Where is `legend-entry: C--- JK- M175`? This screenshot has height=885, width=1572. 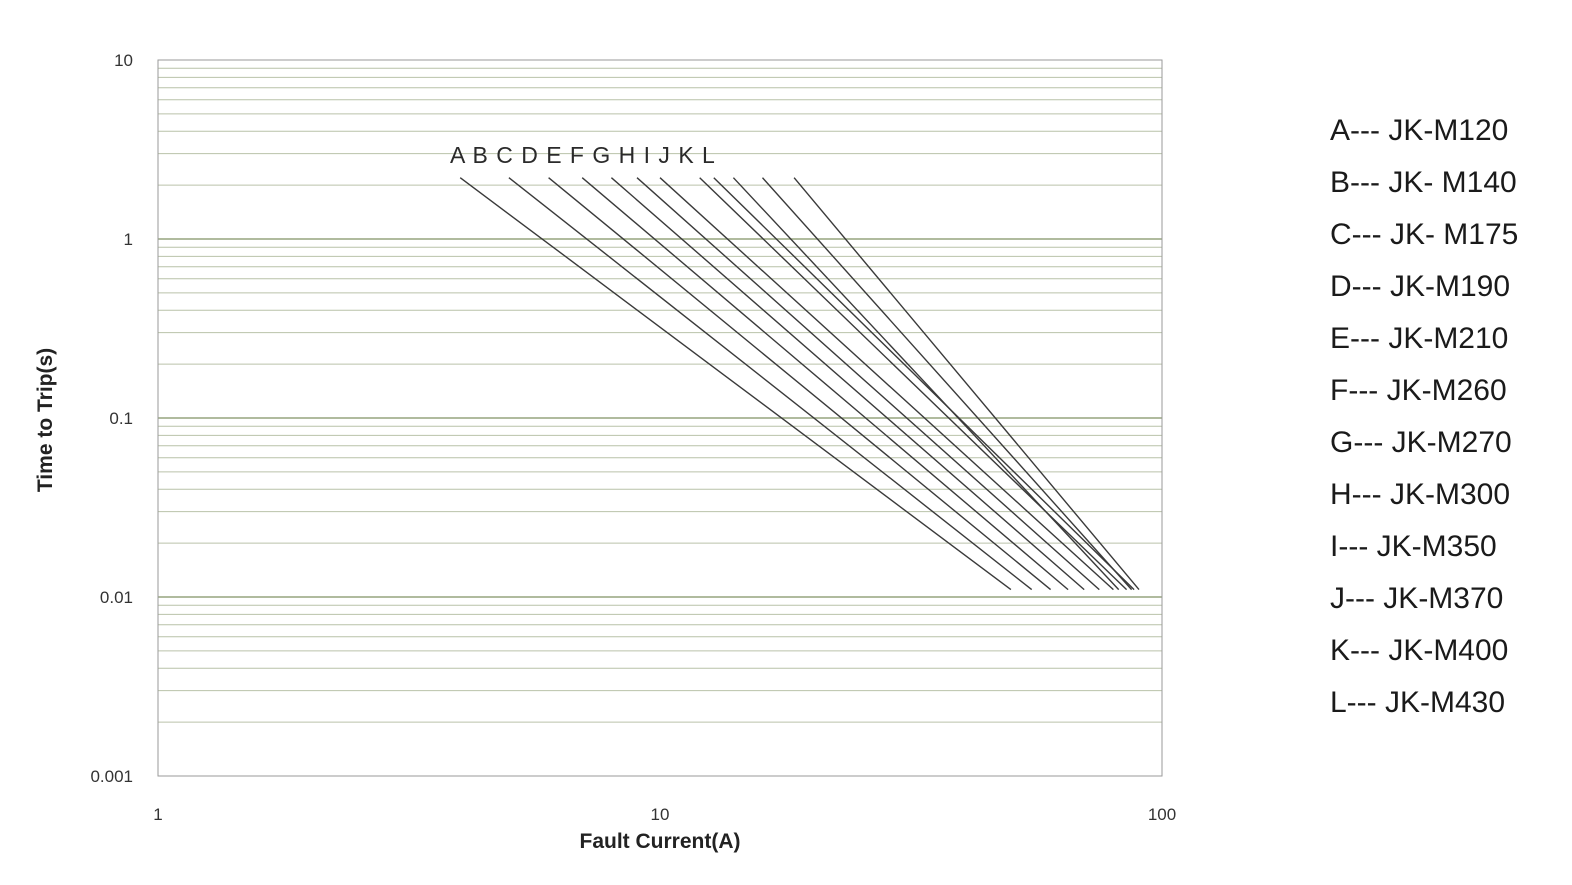 legend-entry: C--- JK- M175 is located at coordinates (1424, 234).